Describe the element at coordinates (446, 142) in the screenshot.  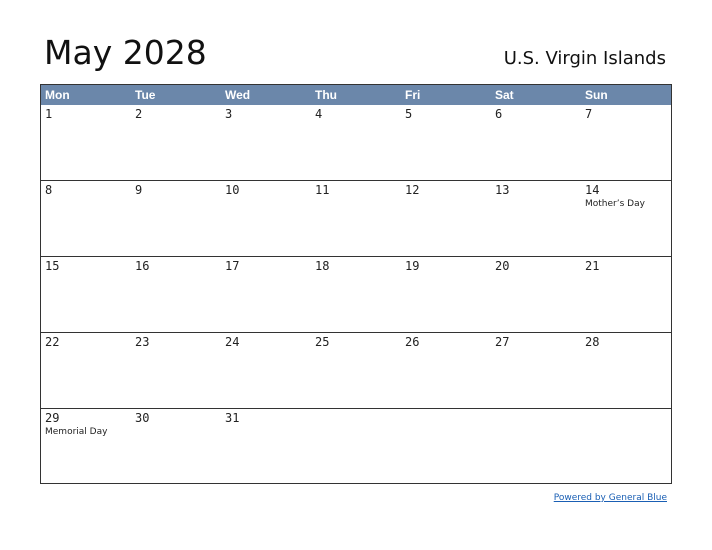
I see `day-cell: 5` at that location.